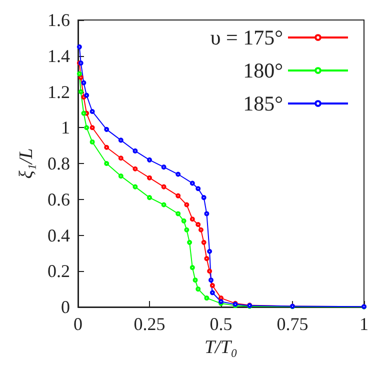  I want to click on x-axis-title: T/T₀, so click(221, 347).